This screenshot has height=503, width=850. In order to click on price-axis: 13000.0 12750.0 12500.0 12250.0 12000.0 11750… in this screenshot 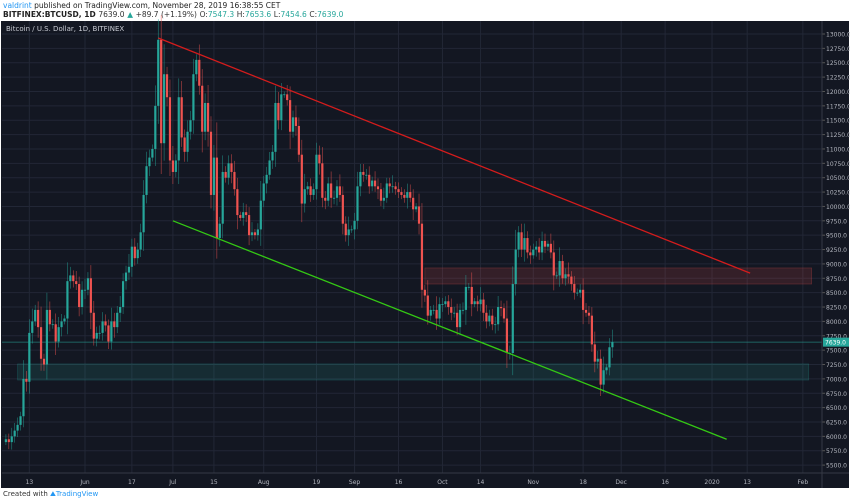, I will do `click(835, 254)`.